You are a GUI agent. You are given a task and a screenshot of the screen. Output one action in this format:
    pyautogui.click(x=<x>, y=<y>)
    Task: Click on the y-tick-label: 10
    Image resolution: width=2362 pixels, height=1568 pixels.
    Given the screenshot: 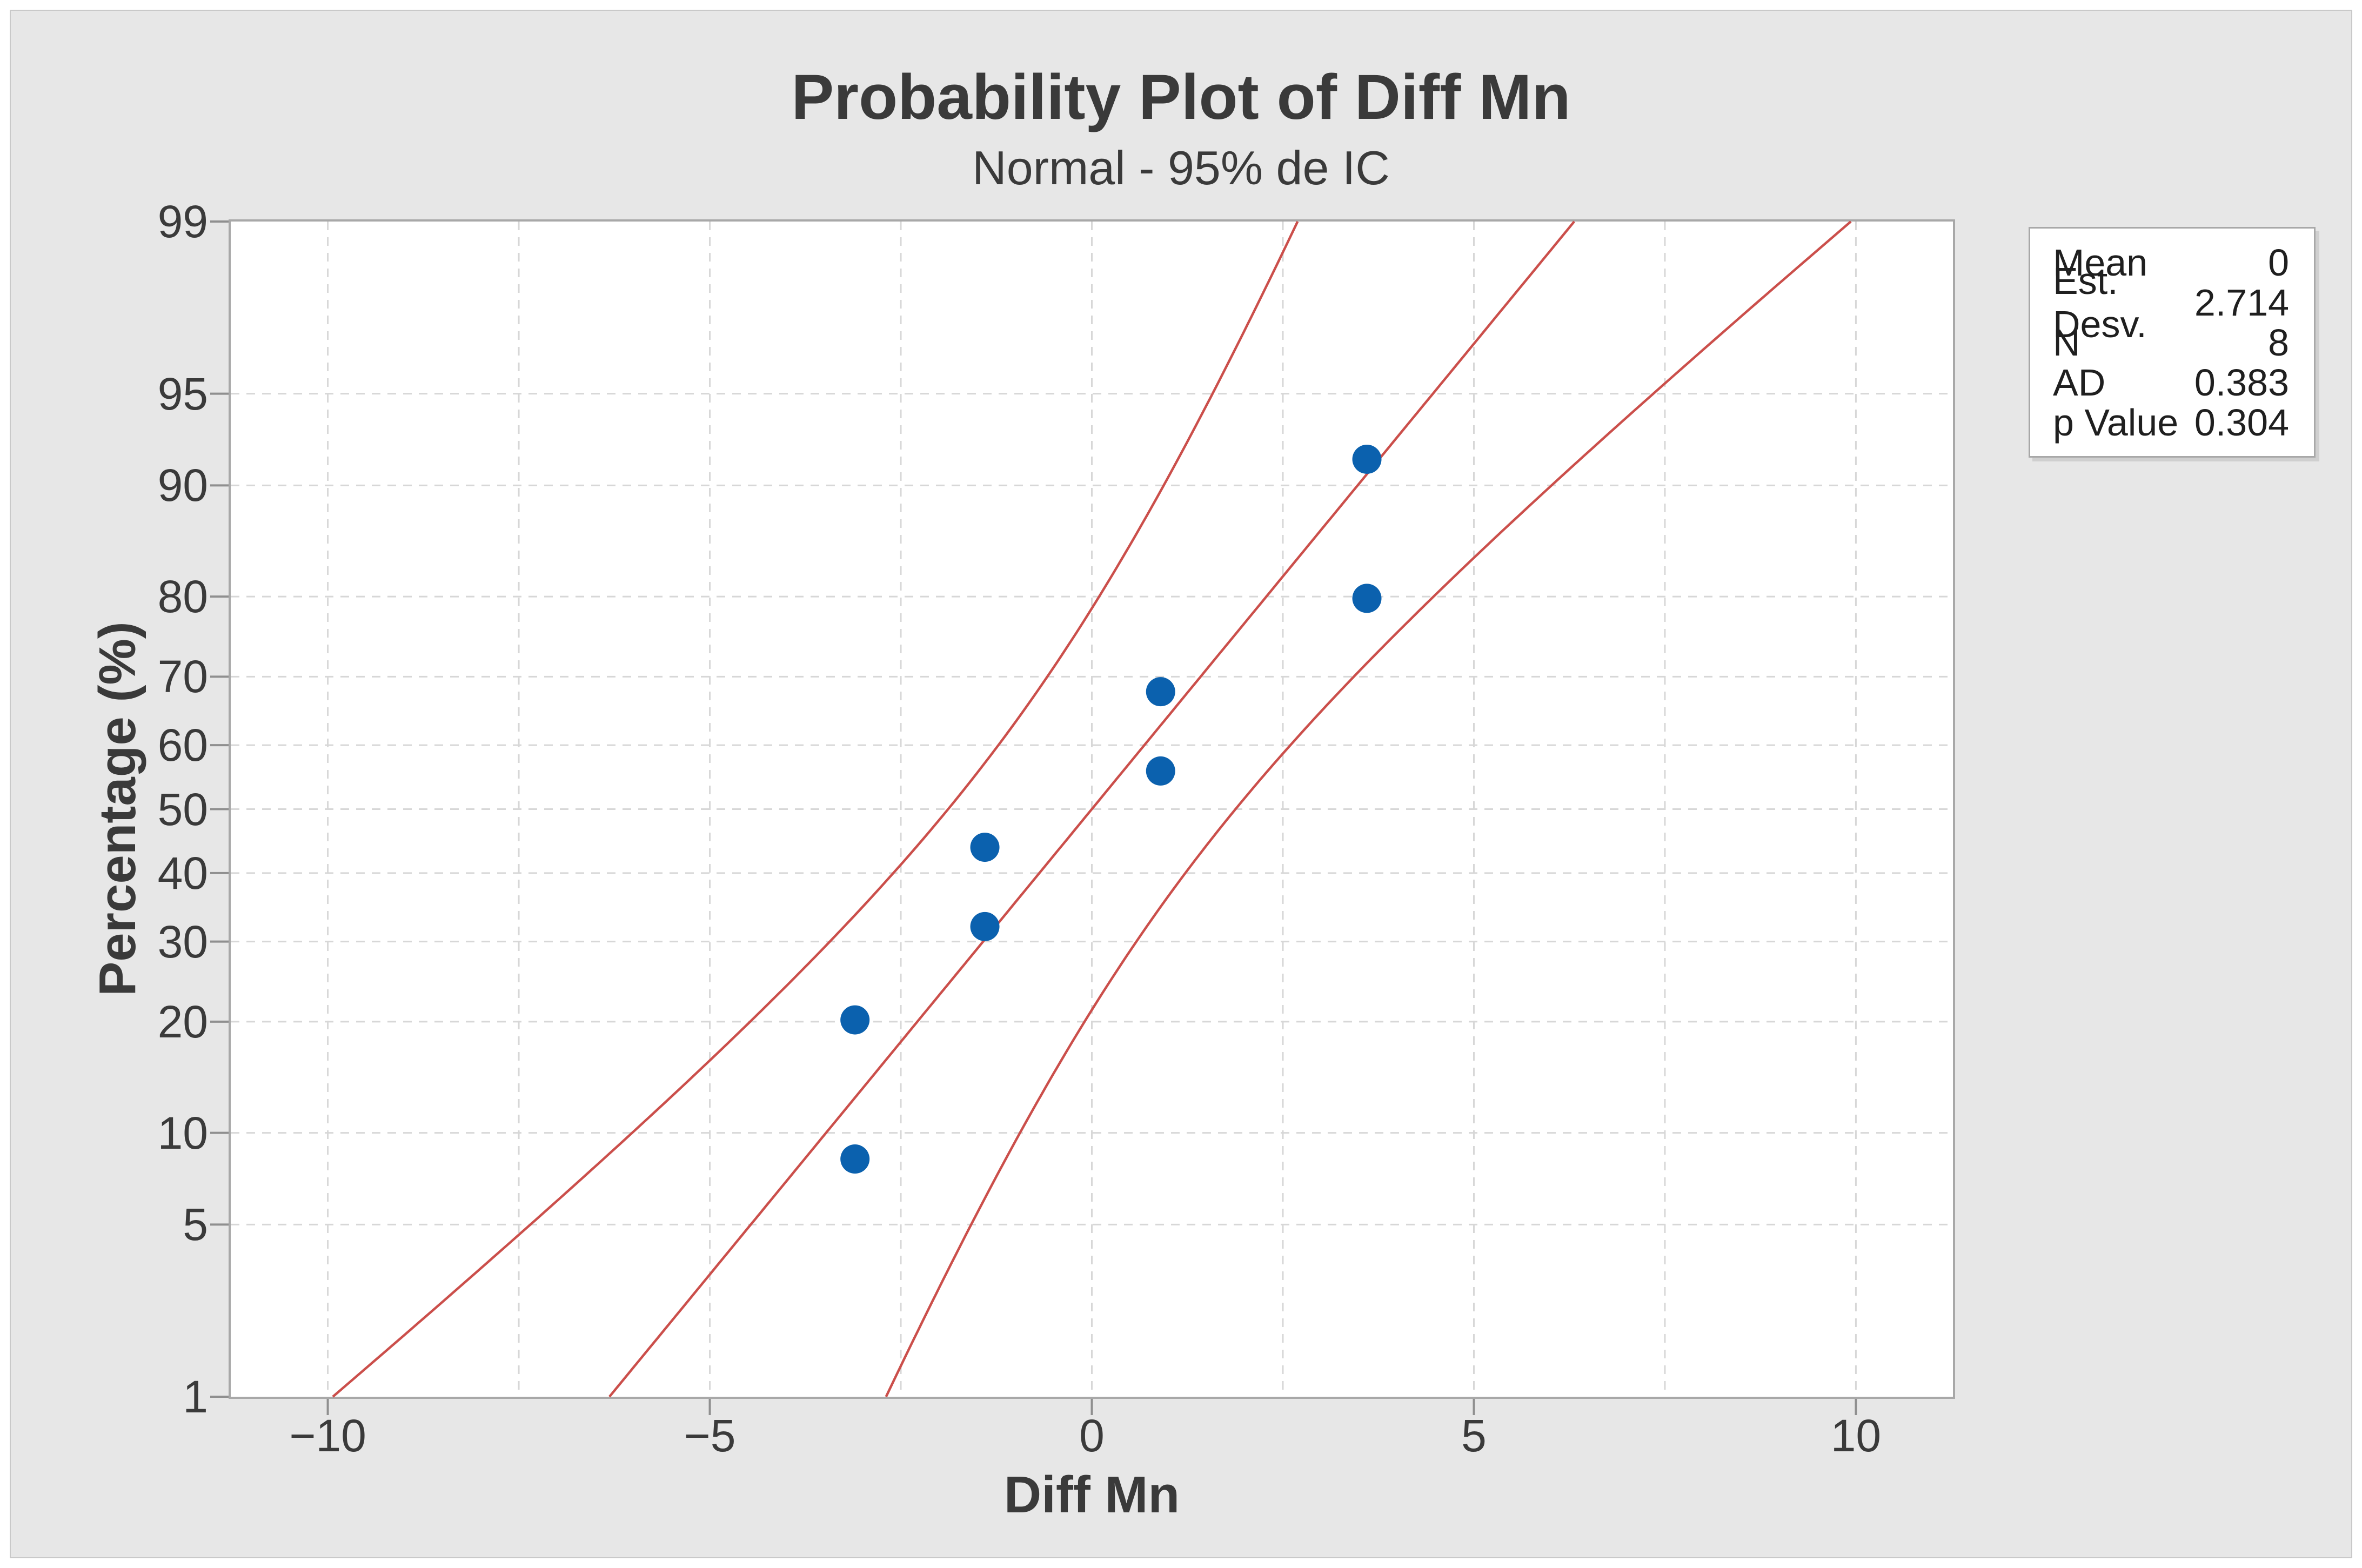 What is the action you would take?
    pyautogui.click(x=183, y=1132)
    